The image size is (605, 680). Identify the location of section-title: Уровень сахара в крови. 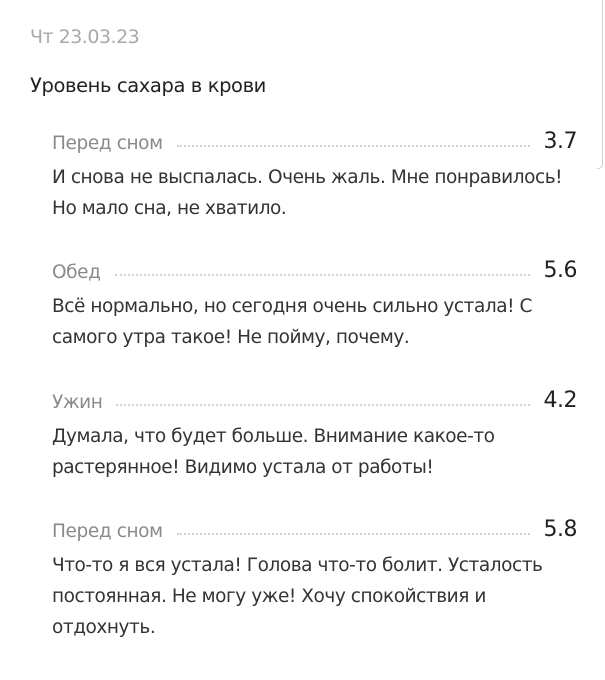
(148, 85).